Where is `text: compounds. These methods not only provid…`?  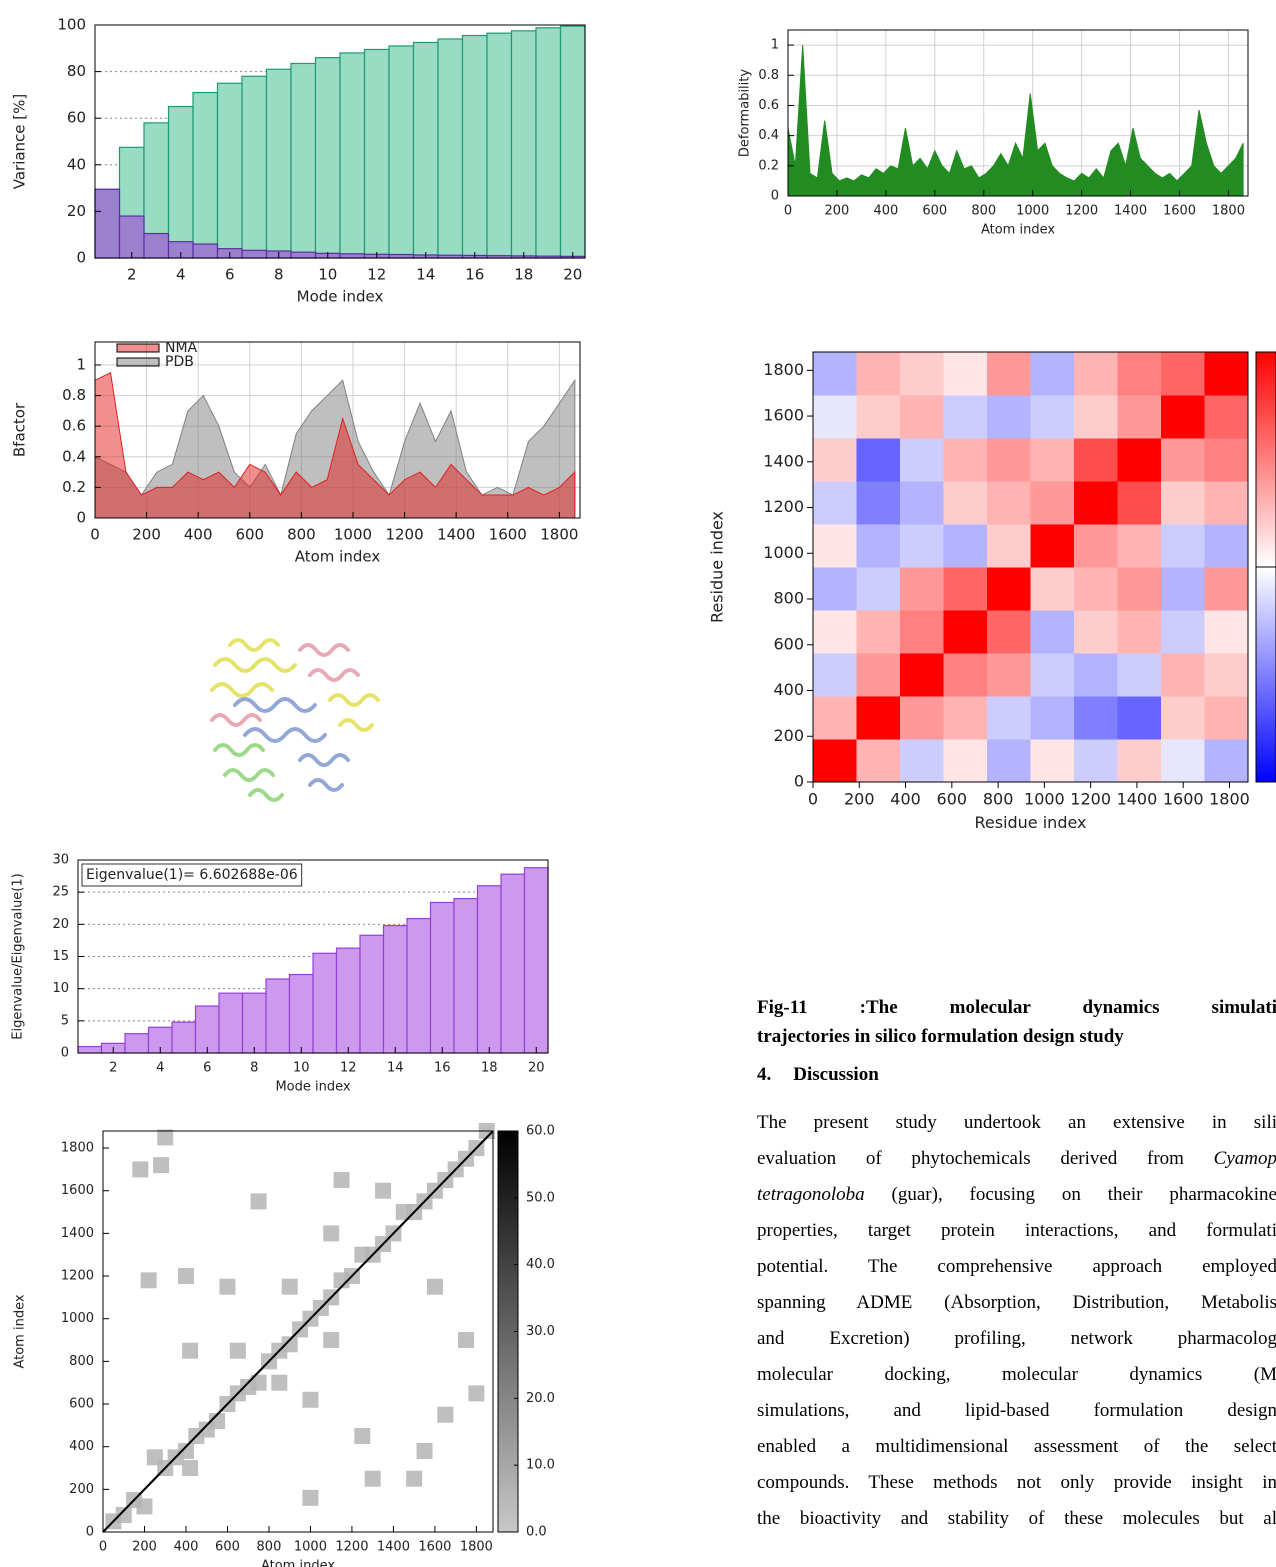
text: compounds. These methods not only provid… is located at coordinates (1016, 1482).